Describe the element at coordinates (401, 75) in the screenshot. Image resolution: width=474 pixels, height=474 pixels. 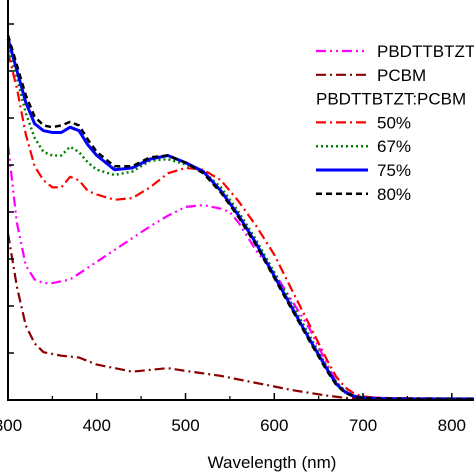
I see `legend-label-1: PCBM` at that location.